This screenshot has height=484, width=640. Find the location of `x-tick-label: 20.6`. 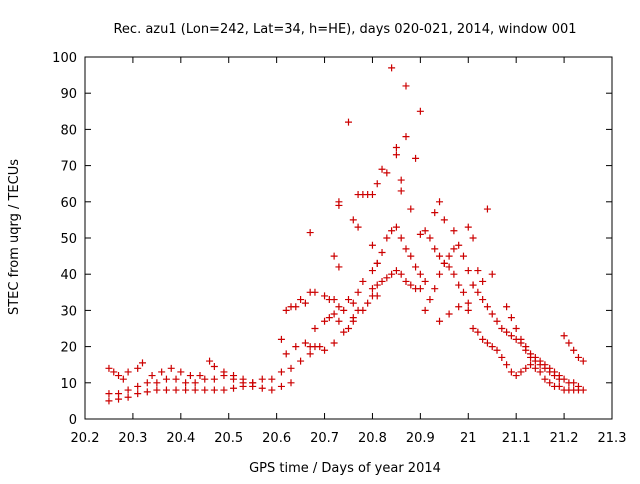

x-tick-label: 20.6 is located at coordinates (276, 438).